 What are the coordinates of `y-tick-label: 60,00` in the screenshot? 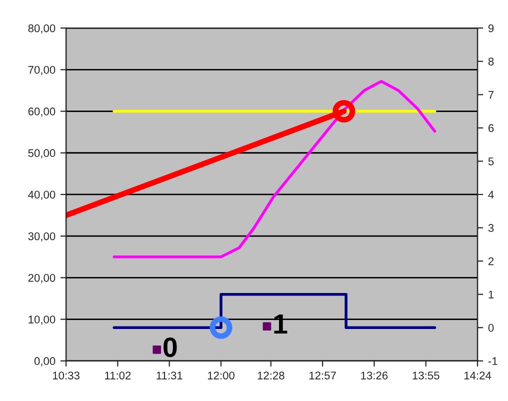 It's located at (42, 112).